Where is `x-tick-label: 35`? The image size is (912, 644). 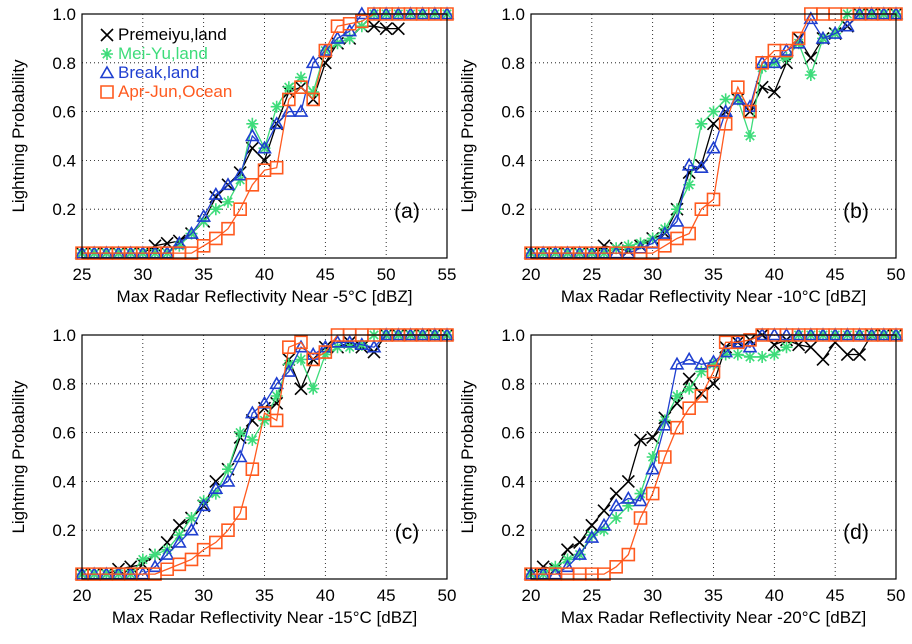 x-tick-label: 35 is located at coordinates (203, 274).